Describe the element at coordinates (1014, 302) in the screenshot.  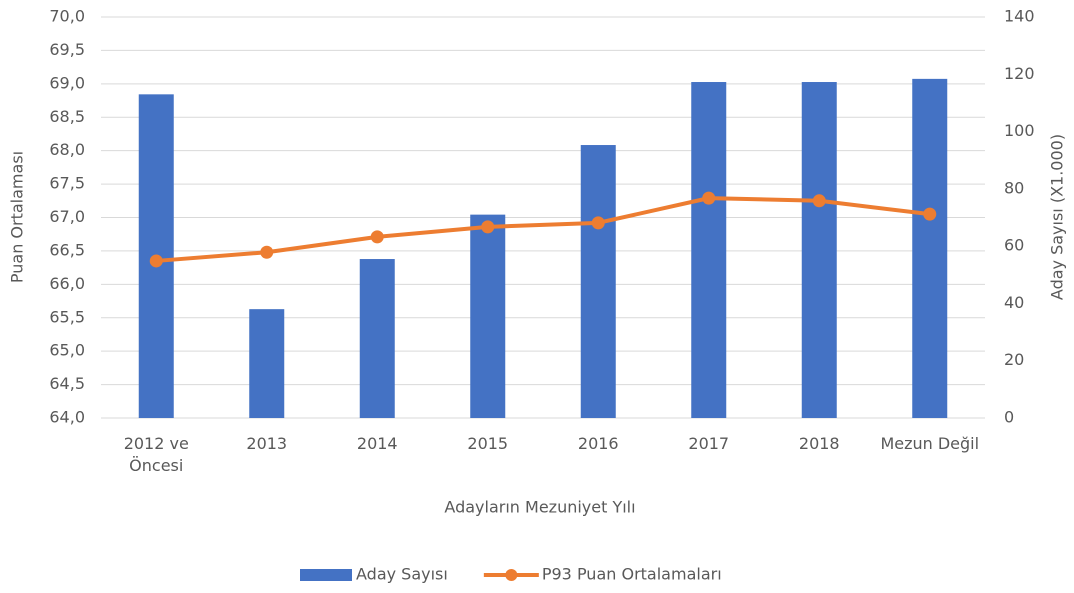
I see `y2-tick-label: 40` at that location.